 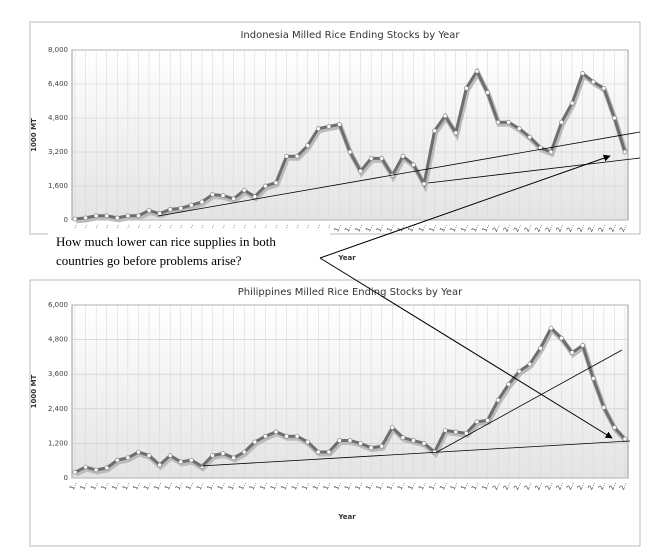 What do you see at coordinates (58, 409) in the screenshot?
I see `y-tick-label: 2,400` at bounding box center [58, 409].